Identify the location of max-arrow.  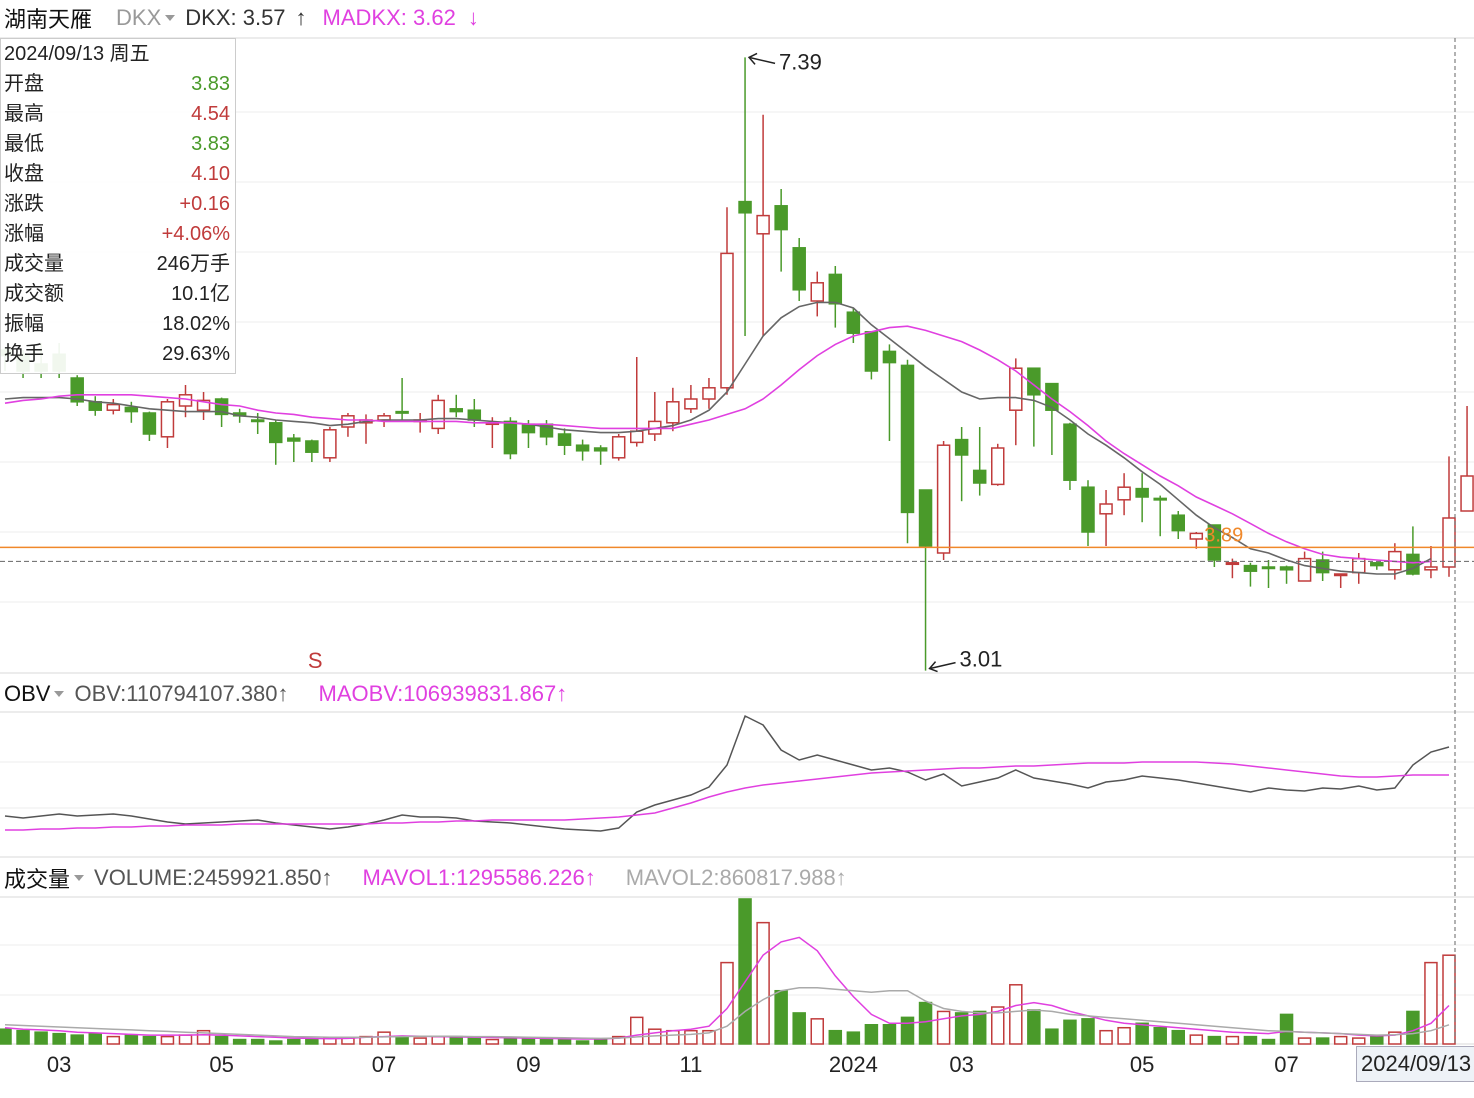
(762, 60).